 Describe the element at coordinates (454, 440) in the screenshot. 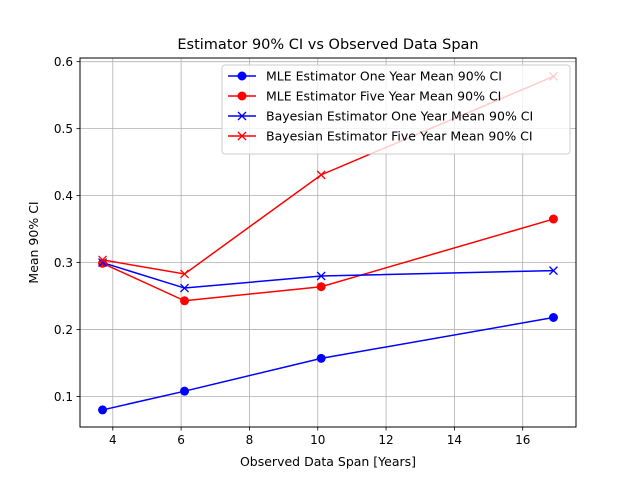

I see `x-tick-label: 14` at that location.